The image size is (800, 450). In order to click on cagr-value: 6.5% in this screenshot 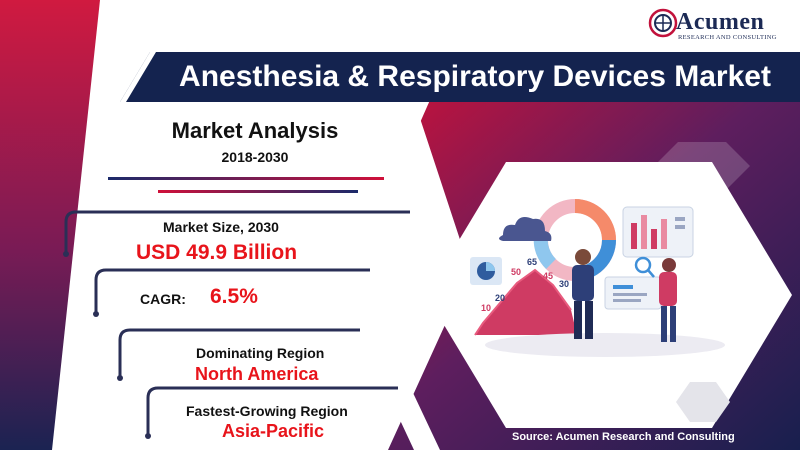, I will do `click(234, 296)`.